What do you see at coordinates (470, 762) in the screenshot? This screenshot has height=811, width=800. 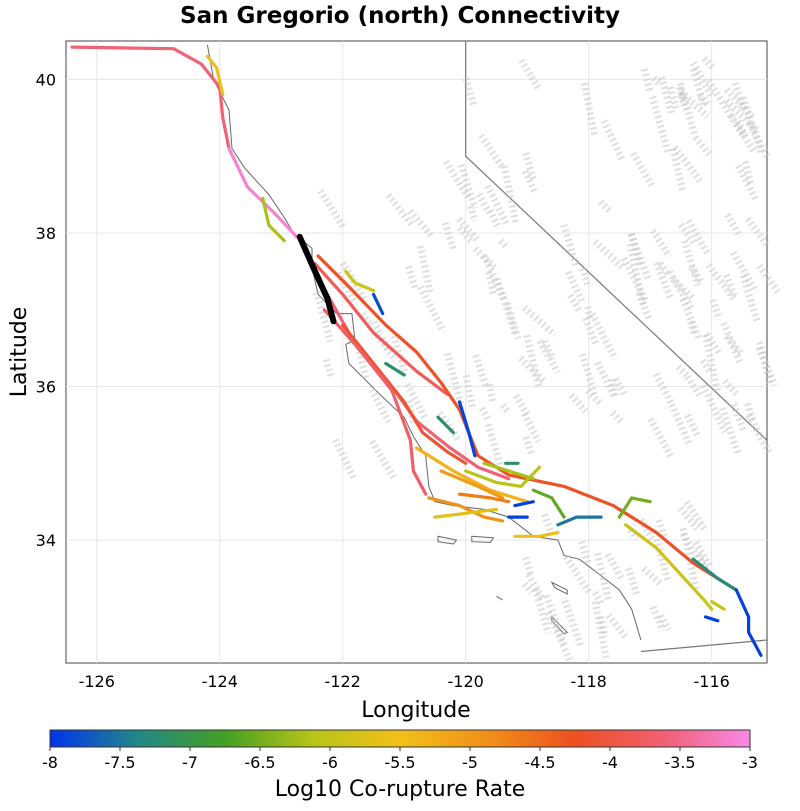 I see `colorbar-tick-label: -5` at bounding box center [470, 762].